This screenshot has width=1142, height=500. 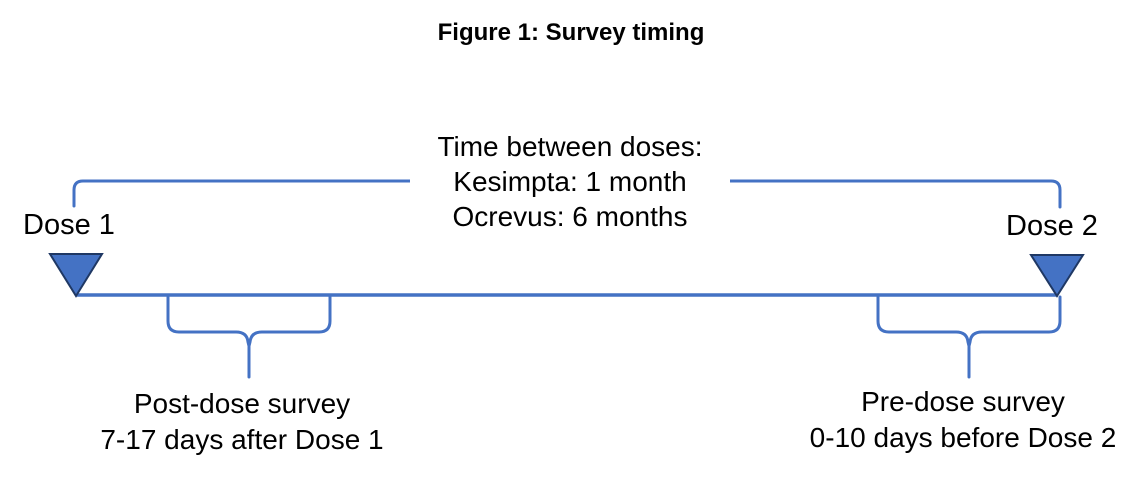 I want to click on pre-dose-brace, so click(x=969, y=321).